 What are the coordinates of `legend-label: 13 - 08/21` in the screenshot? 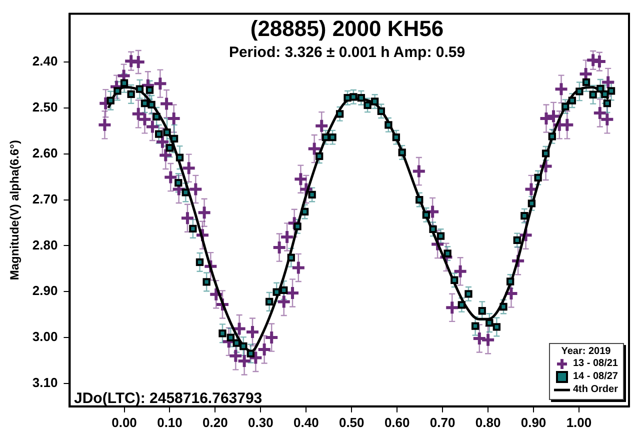 It's located at (595, 363).